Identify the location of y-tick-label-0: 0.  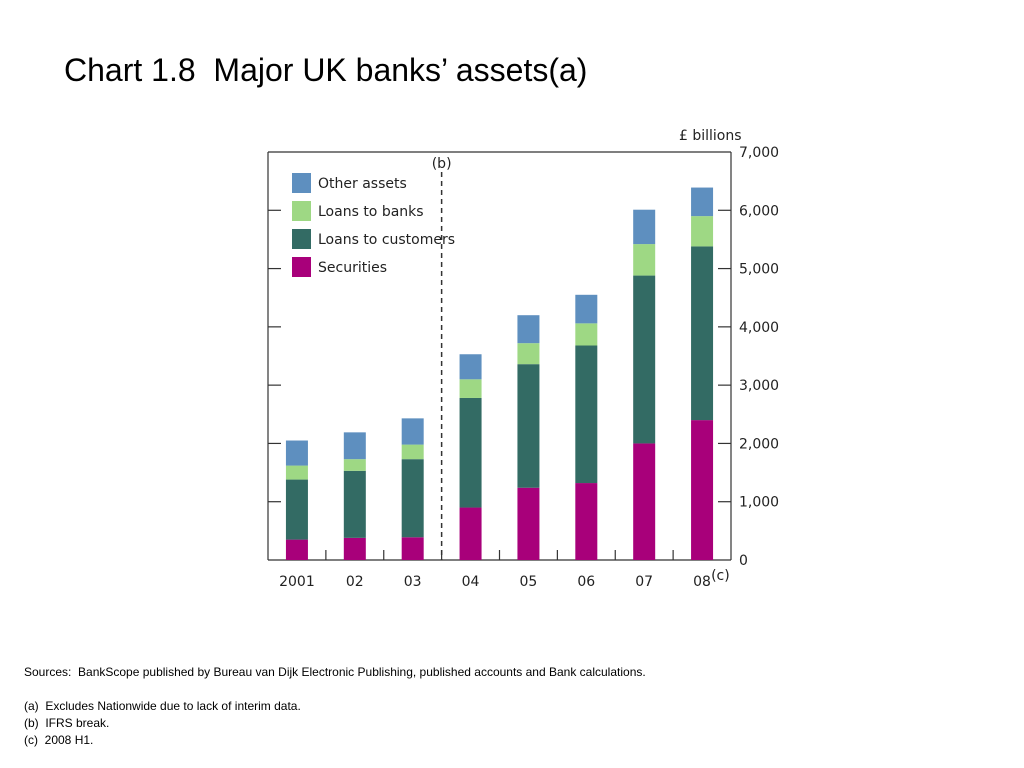
(743, 561).